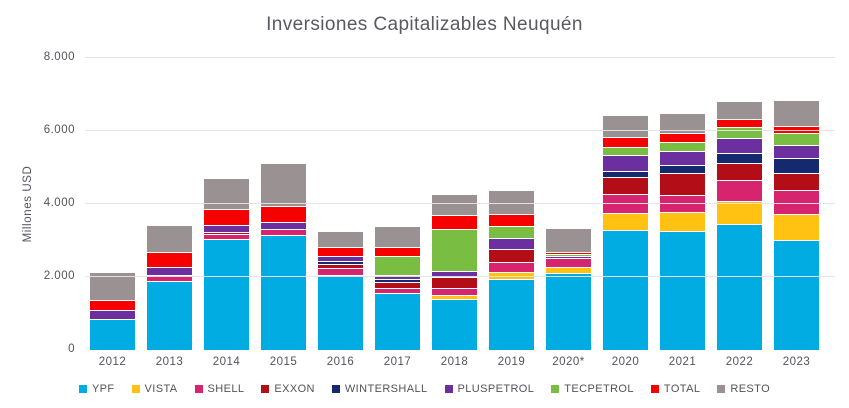 Image resolution: width=849 pixels, height=408 pixels. Describe the element at coordinates (226, 294) in the screenshot. I see `bar-segment-ypf-2014` at that location.